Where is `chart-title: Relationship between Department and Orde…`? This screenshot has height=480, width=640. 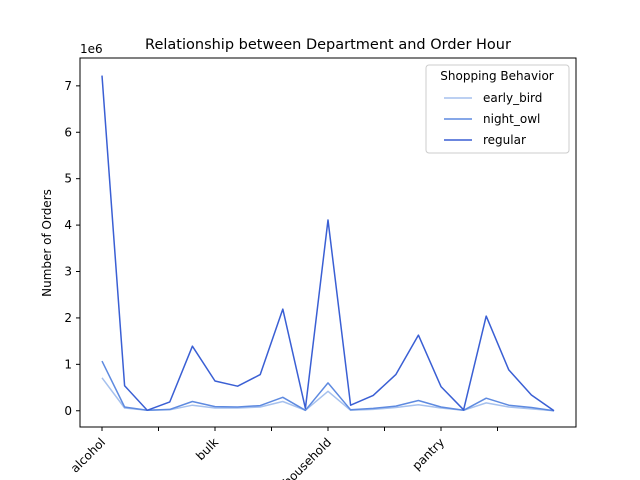
chart-title: Relationship between Department and Orde… is located at coordinates (328, 45).